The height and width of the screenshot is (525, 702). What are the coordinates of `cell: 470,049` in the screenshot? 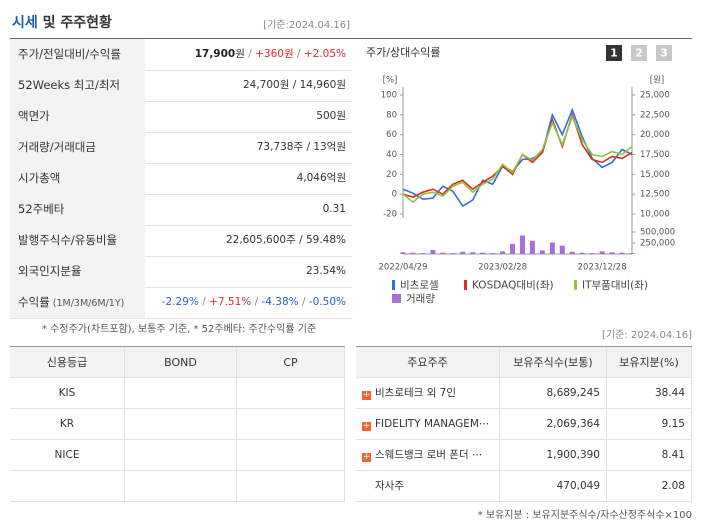 It's located at (553, 486).